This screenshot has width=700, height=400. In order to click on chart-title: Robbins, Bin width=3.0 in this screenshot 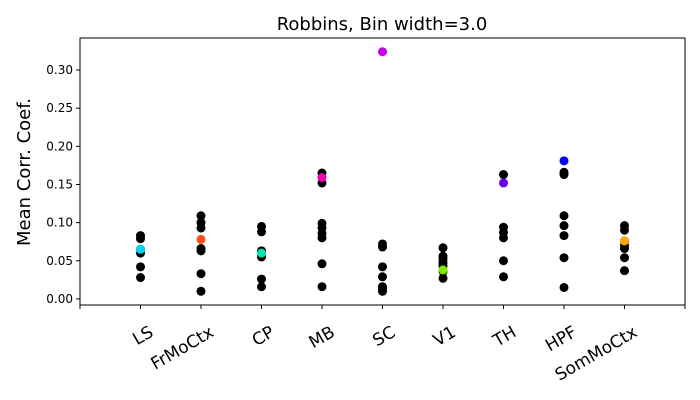, I will do `click(382, 24)`.